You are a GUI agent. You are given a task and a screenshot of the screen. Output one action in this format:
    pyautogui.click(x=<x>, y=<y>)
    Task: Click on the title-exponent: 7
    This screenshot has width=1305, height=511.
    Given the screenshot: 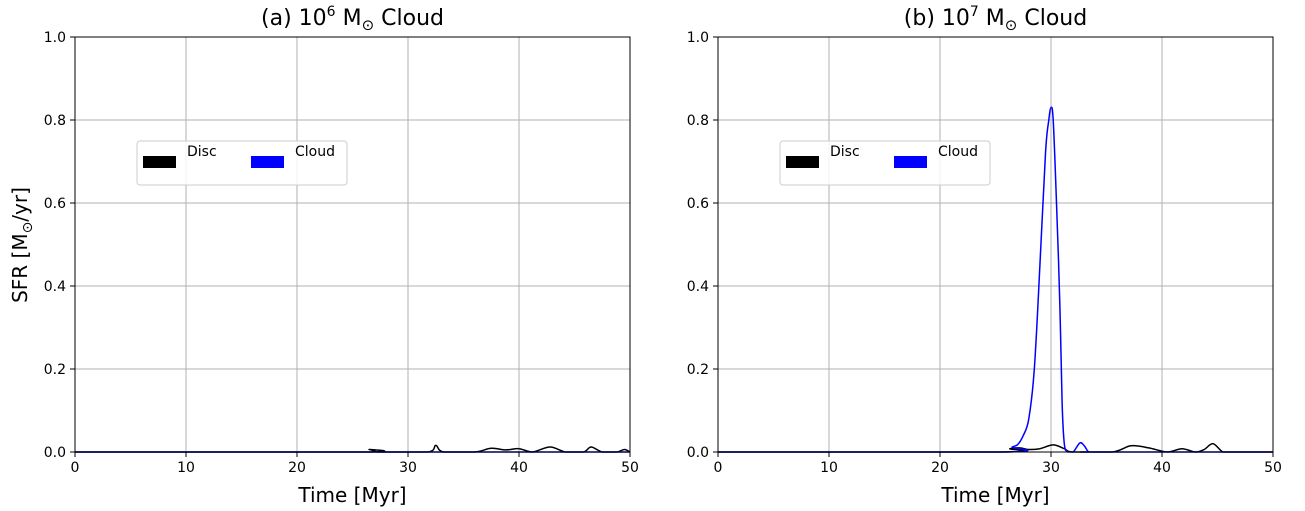 What is the action you would take?
    pyautogui.click(x=974, y=12)
    